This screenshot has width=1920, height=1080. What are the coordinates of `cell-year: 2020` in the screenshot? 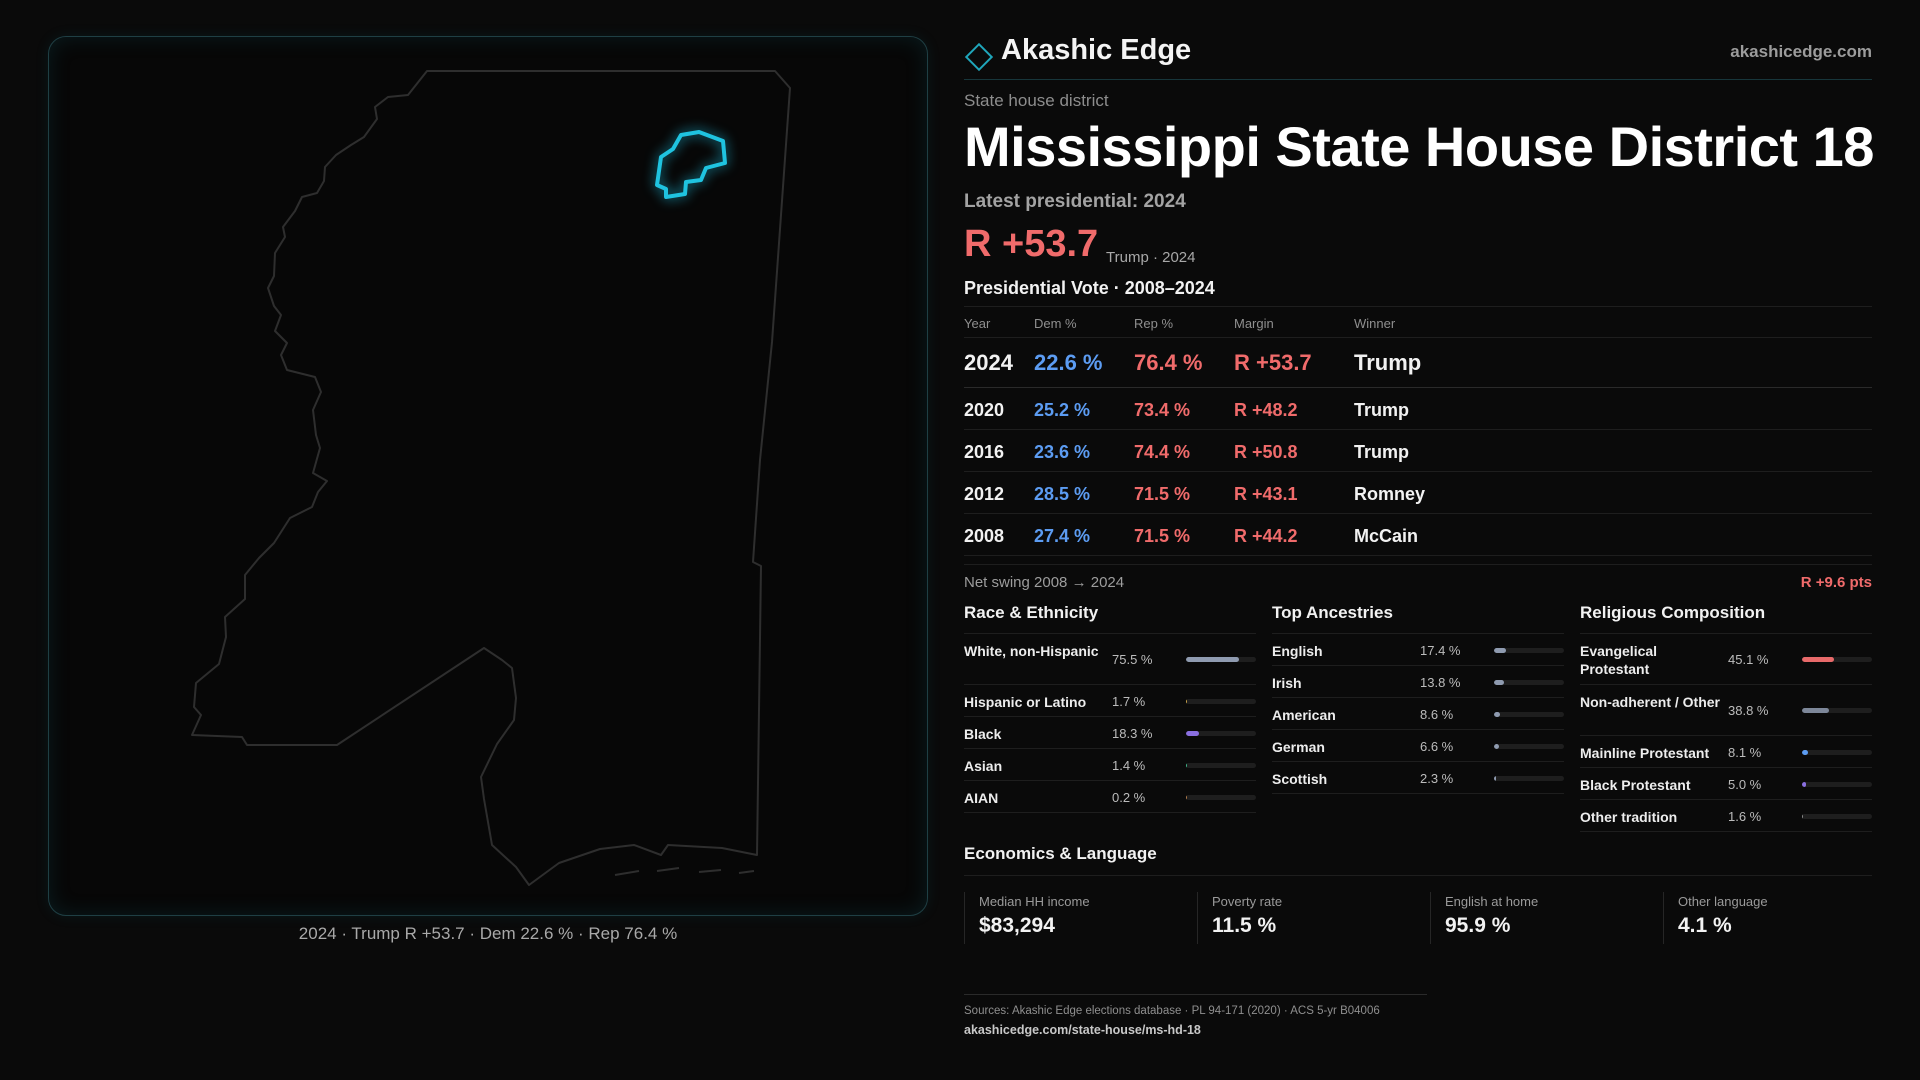 It's located at (984, 410).